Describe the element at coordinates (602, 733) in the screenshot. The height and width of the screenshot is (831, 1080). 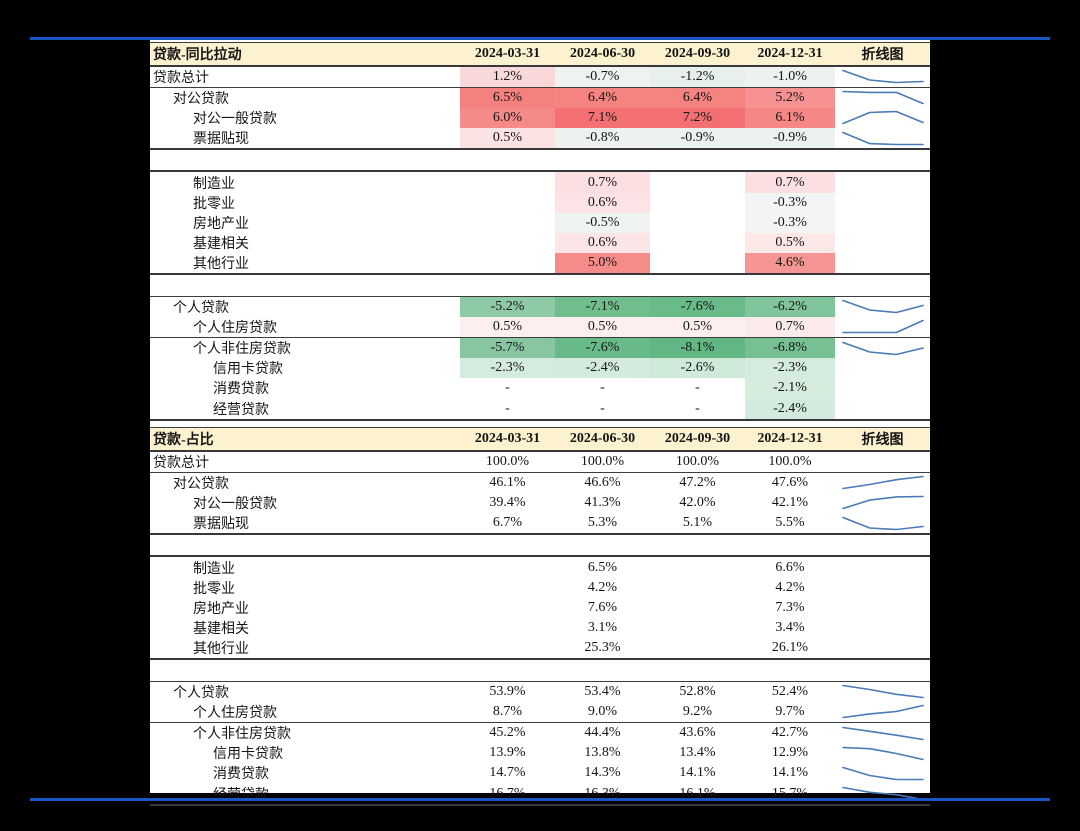
I see `value-cell: 44.4%` at that location.